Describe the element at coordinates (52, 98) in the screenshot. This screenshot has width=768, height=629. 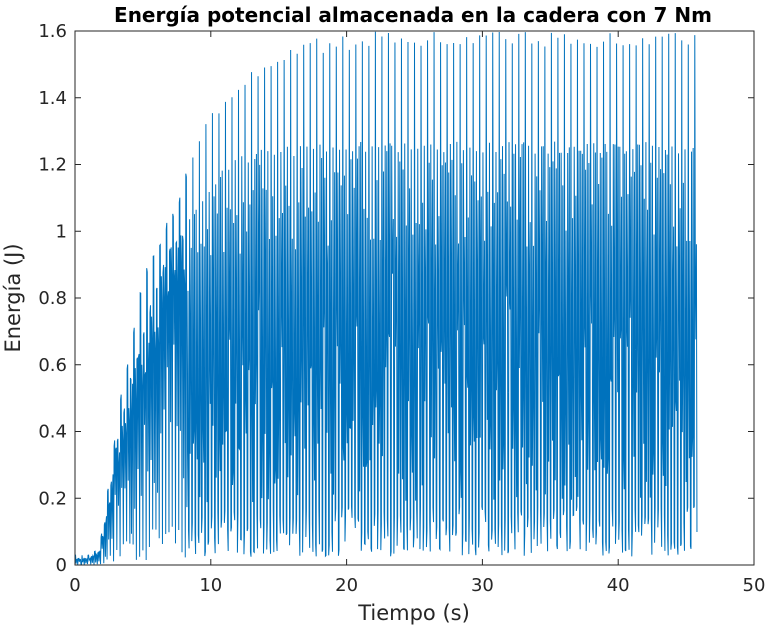
I see `y-tick-label: 1.4` at that location.